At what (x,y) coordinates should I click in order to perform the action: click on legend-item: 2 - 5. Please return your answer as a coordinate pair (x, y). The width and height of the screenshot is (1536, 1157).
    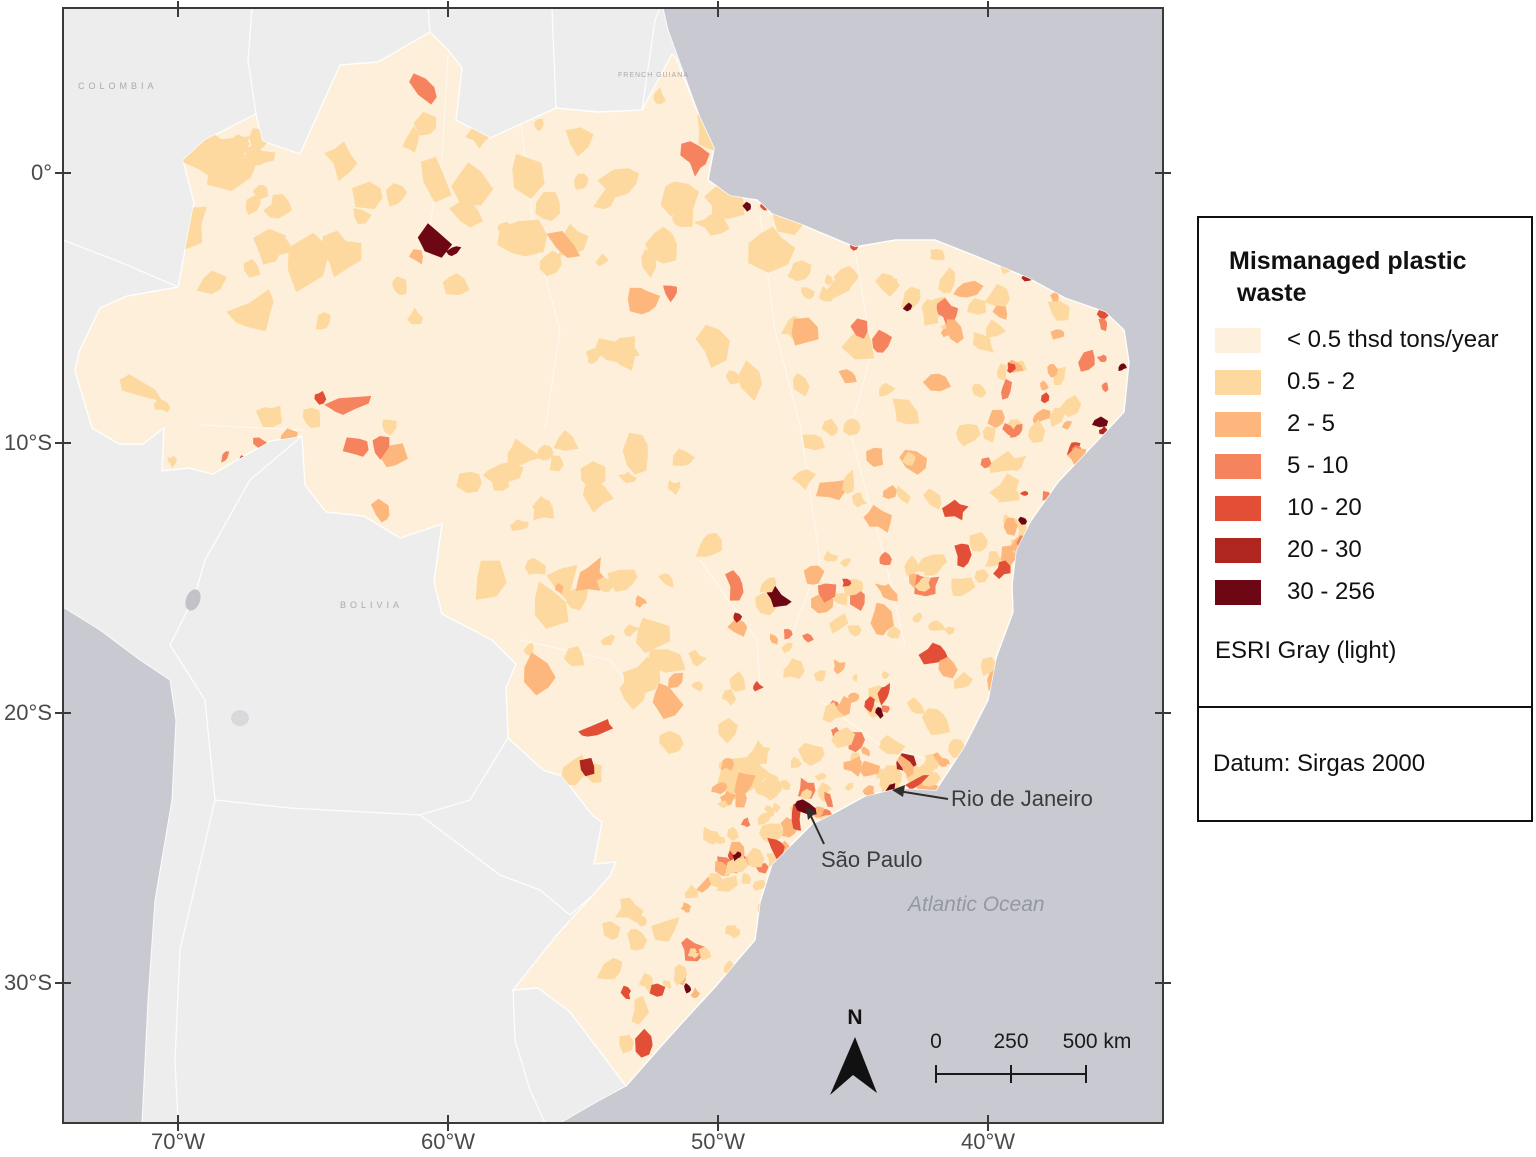
    Looking at the image, I should click on (1373, 424).